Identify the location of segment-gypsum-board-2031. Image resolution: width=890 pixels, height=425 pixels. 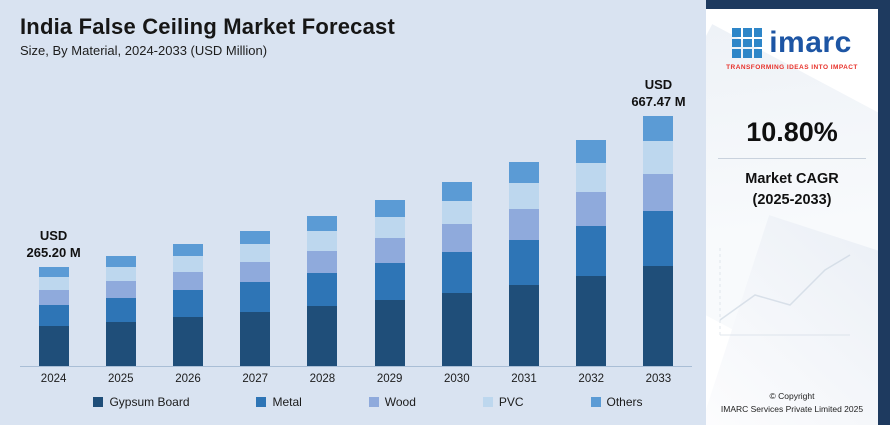
(524, 325).